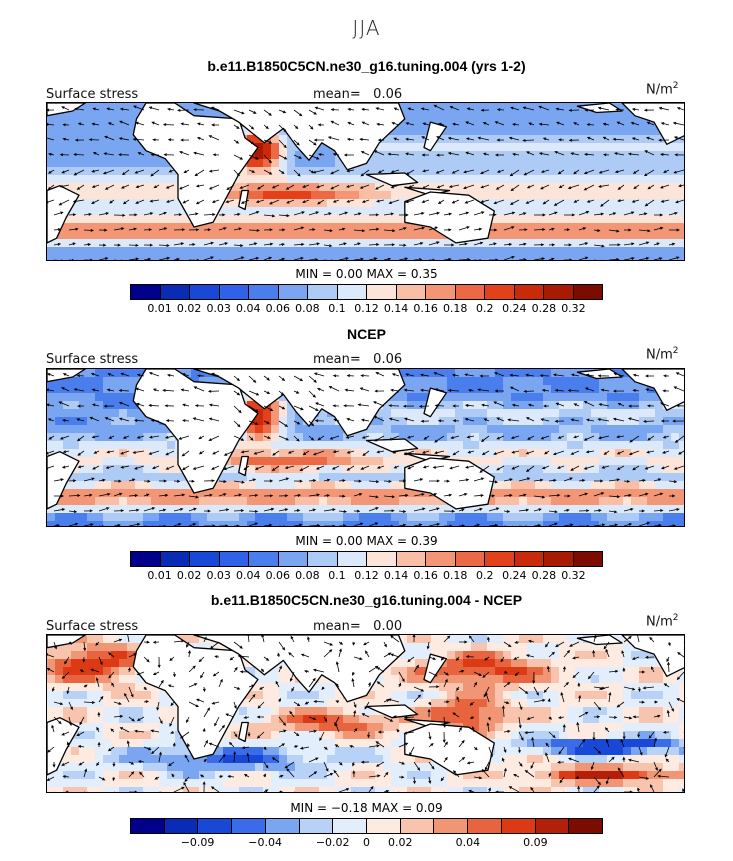  Describe the element at coordinates (358, 94) in the screenshot. I see `panel1-mean: mean= 0.06` at that location.